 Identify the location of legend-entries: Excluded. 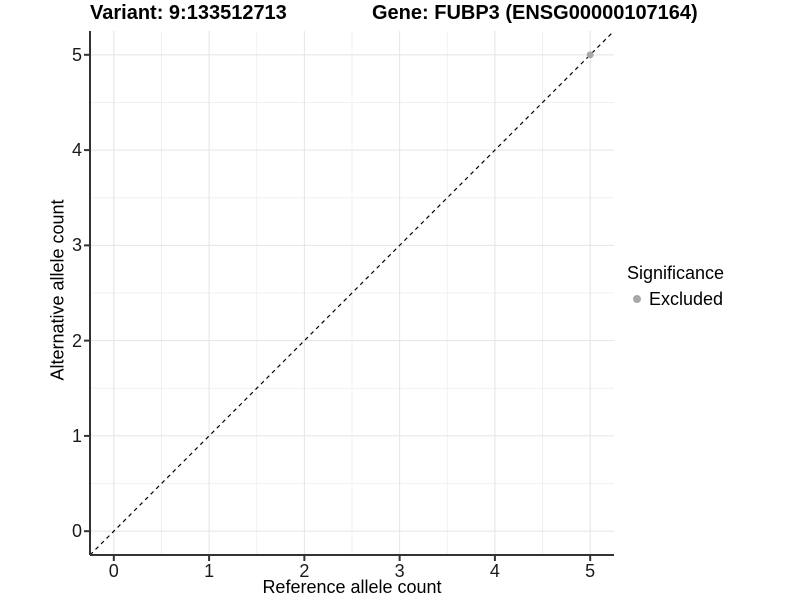
(675, 299).